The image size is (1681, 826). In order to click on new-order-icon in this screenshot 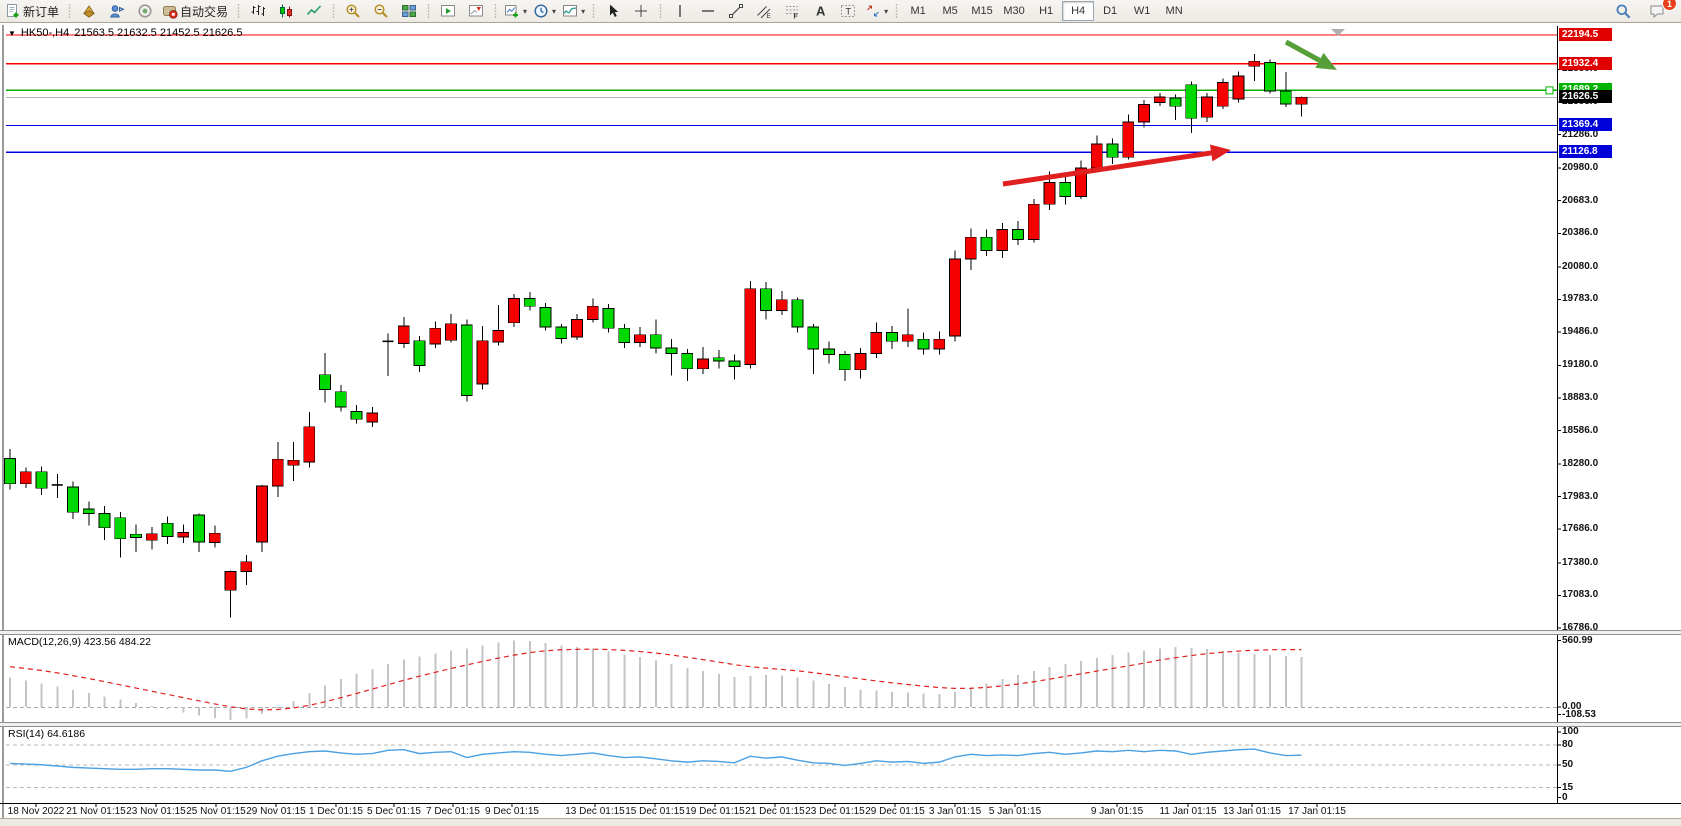, I will do `click(13, 11)`.